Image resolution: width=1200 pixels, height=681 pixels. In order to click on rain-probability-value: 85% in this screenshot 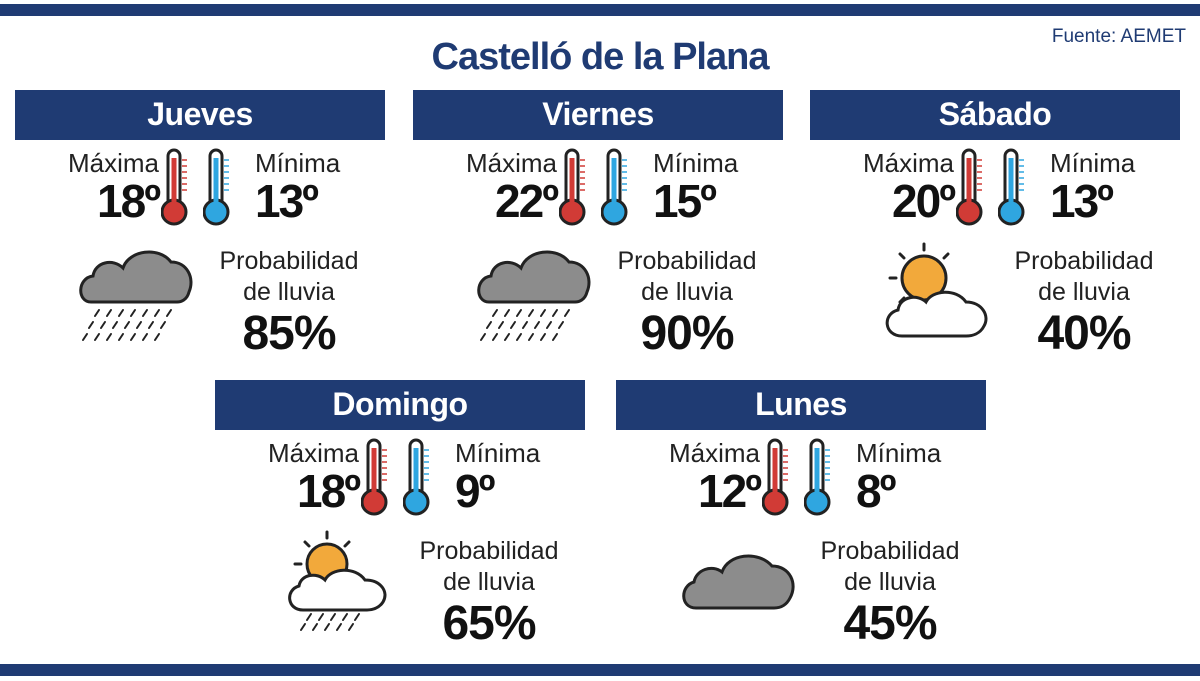, I will do `click(289, 333)`.